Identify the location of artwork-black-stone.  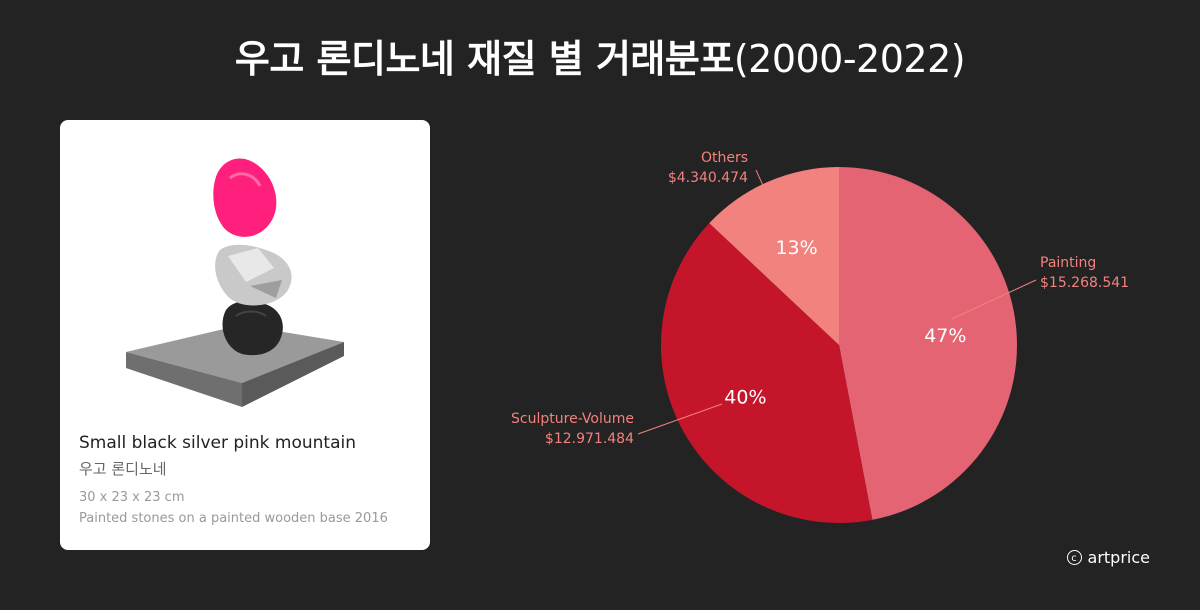
(252, 328).